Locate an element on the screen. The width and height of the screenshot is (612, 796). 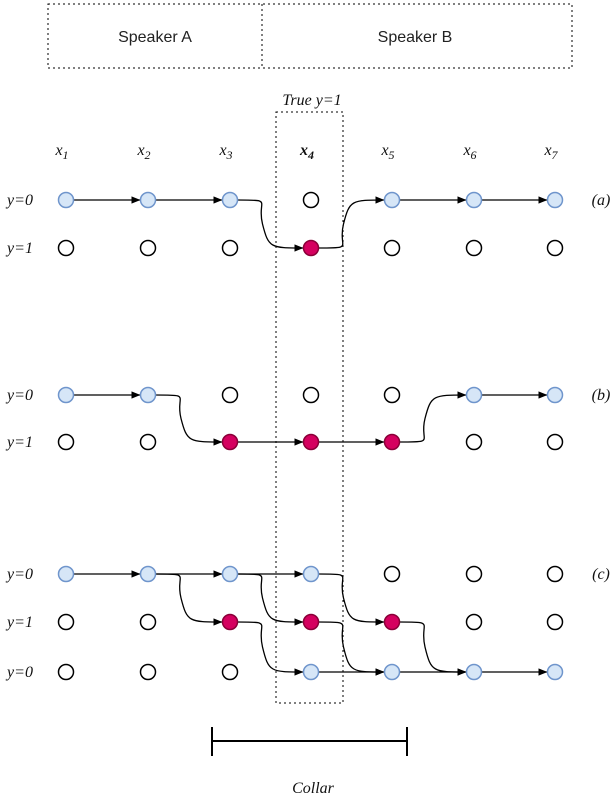
column-label: x6 is located at coordinates (469, 152).